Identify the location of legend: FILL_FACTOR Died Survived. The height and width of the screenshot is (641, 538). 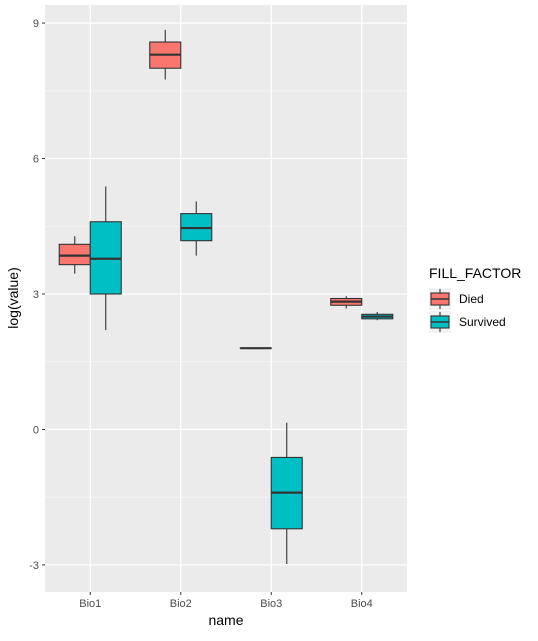
(475, 299).